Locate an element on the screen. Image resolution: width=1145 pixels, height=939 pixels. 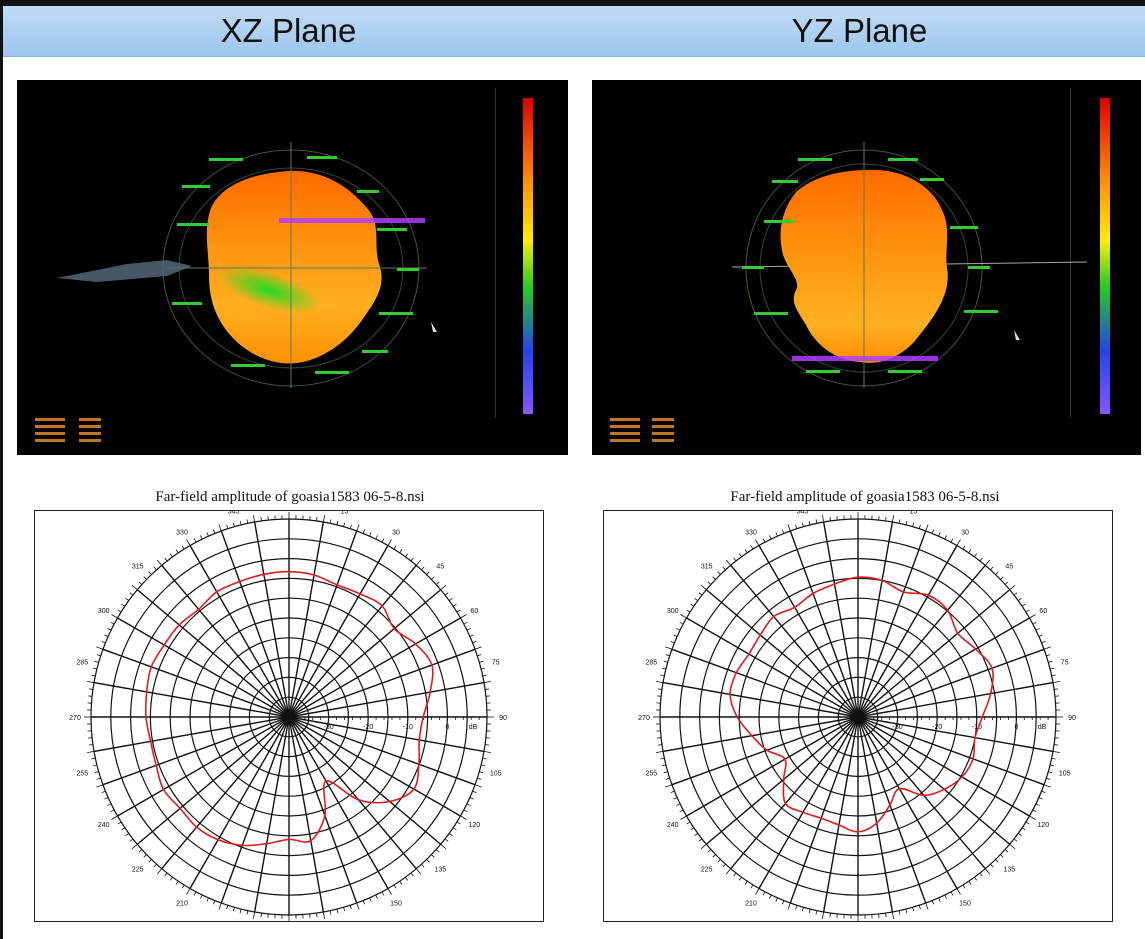
xz-plane-title: XZ Plane is located at coordinates (288, 30).